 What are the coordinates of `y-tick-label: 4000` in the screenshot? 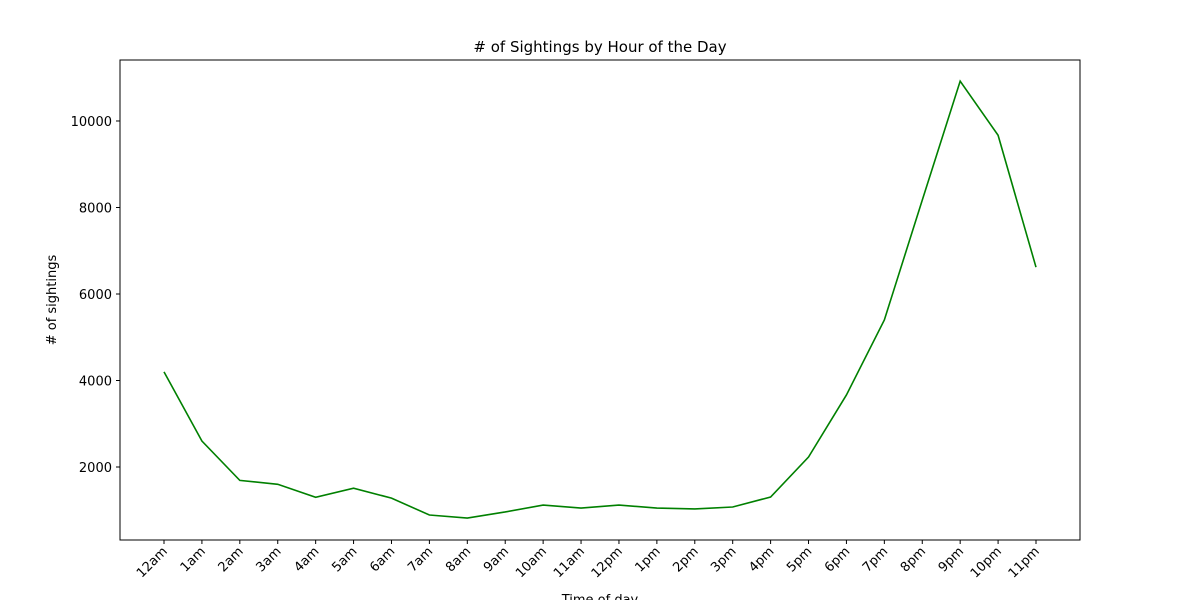 It's located at (95, 381).